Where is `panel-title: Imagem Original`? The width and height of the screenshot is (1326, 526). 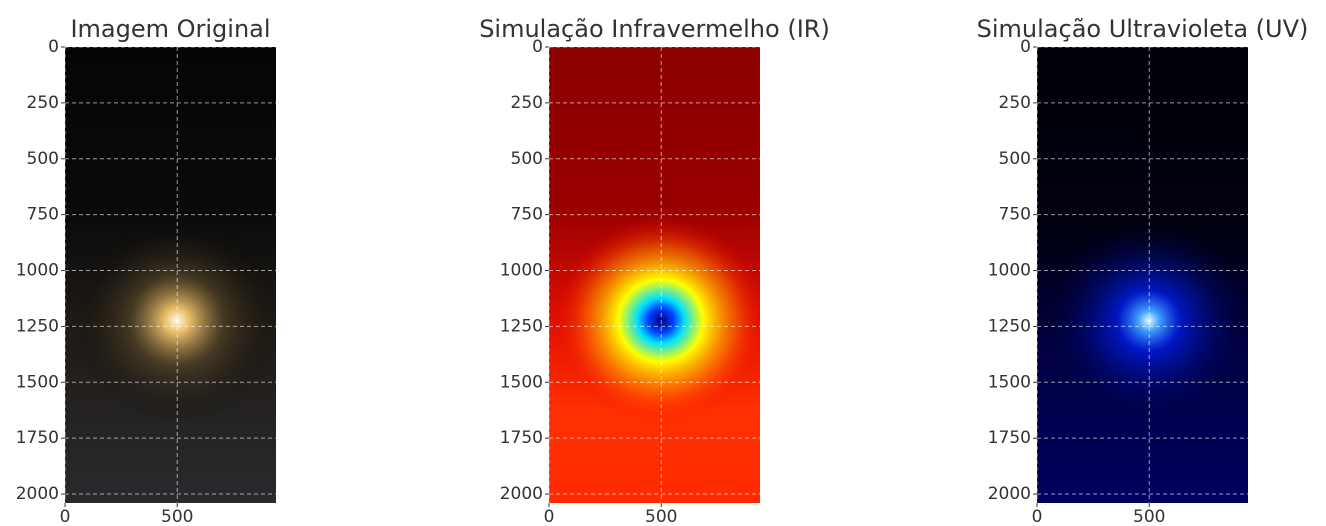 panel-title: Imagem Original is located at coordinates (170, 29).